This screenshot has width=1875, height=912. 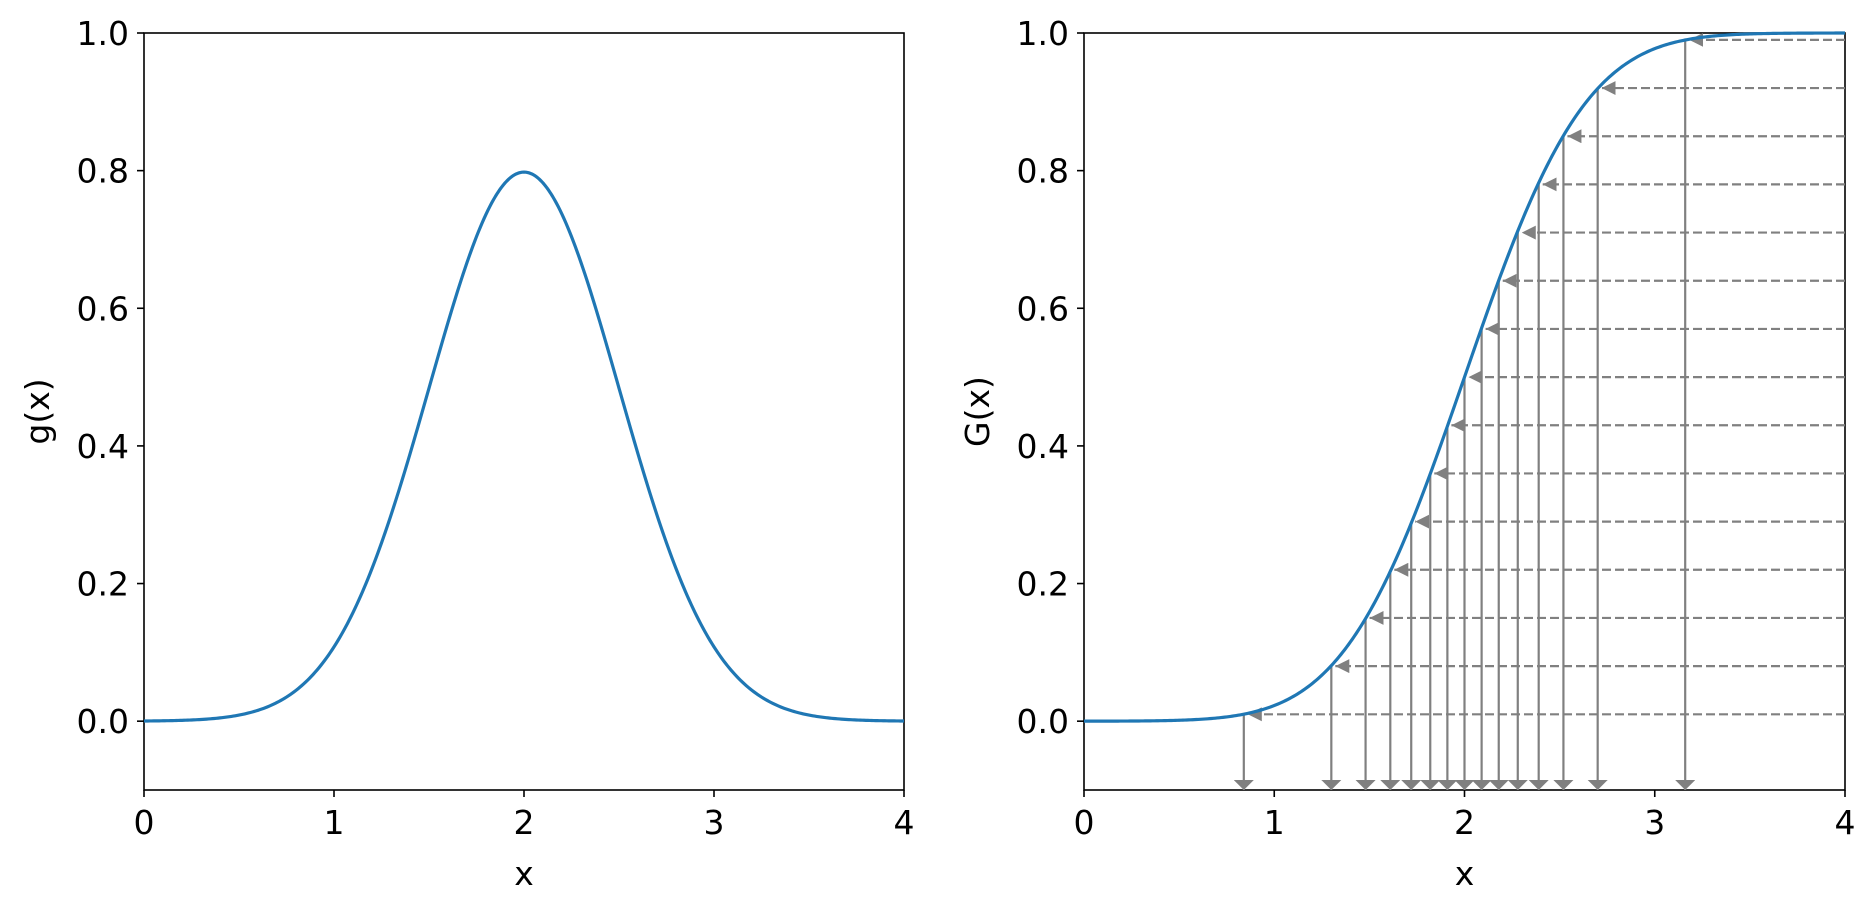 What do you see at coordinates (37, 411) in the screenshot?
I see `y-axis-label: g(x)` at bounding box center [37, 411].